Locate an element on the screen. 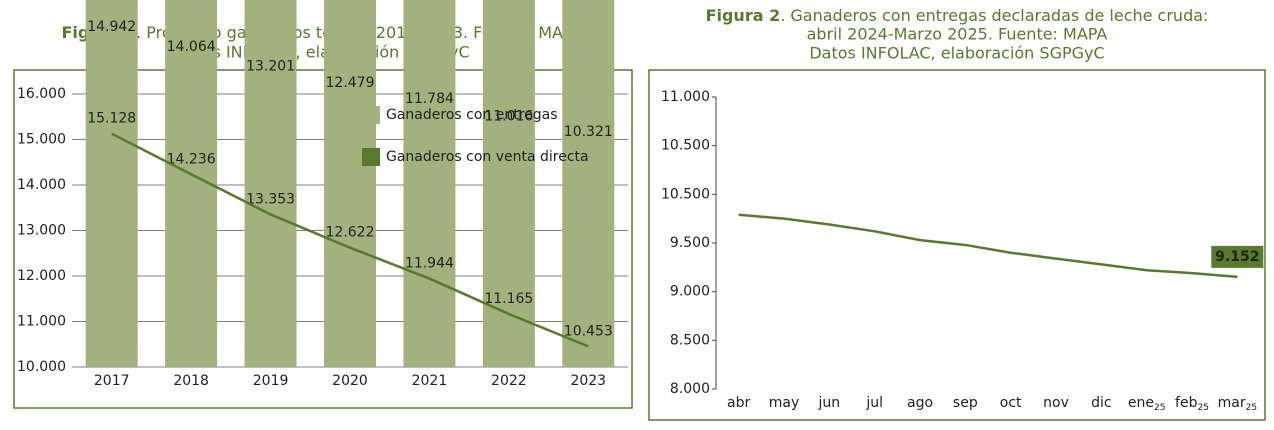 This screenshot has width=1274, height=430. x-tick-label: sep is located at coordinates (965, 403).